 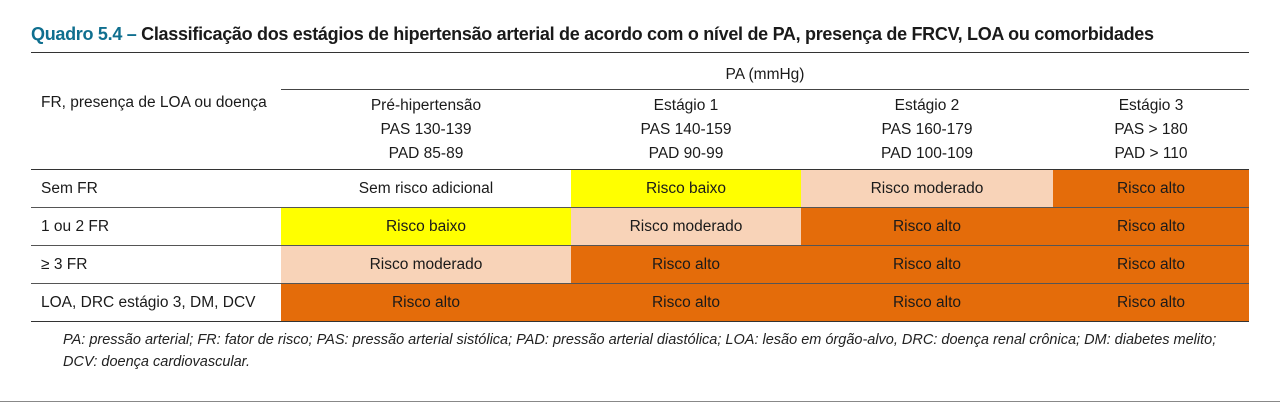 I want to click on risk-cell: Sem risco adicional, so click(x=426, y=188).